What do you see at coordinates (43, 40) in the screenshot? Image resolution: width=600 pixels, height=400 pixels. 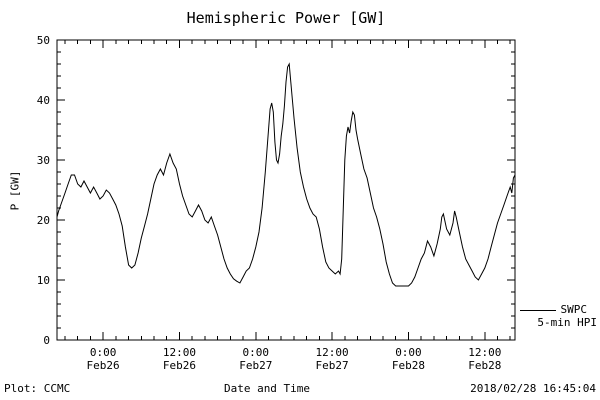 I see `y-tick-label: 50` at bounding box center [43, 40].